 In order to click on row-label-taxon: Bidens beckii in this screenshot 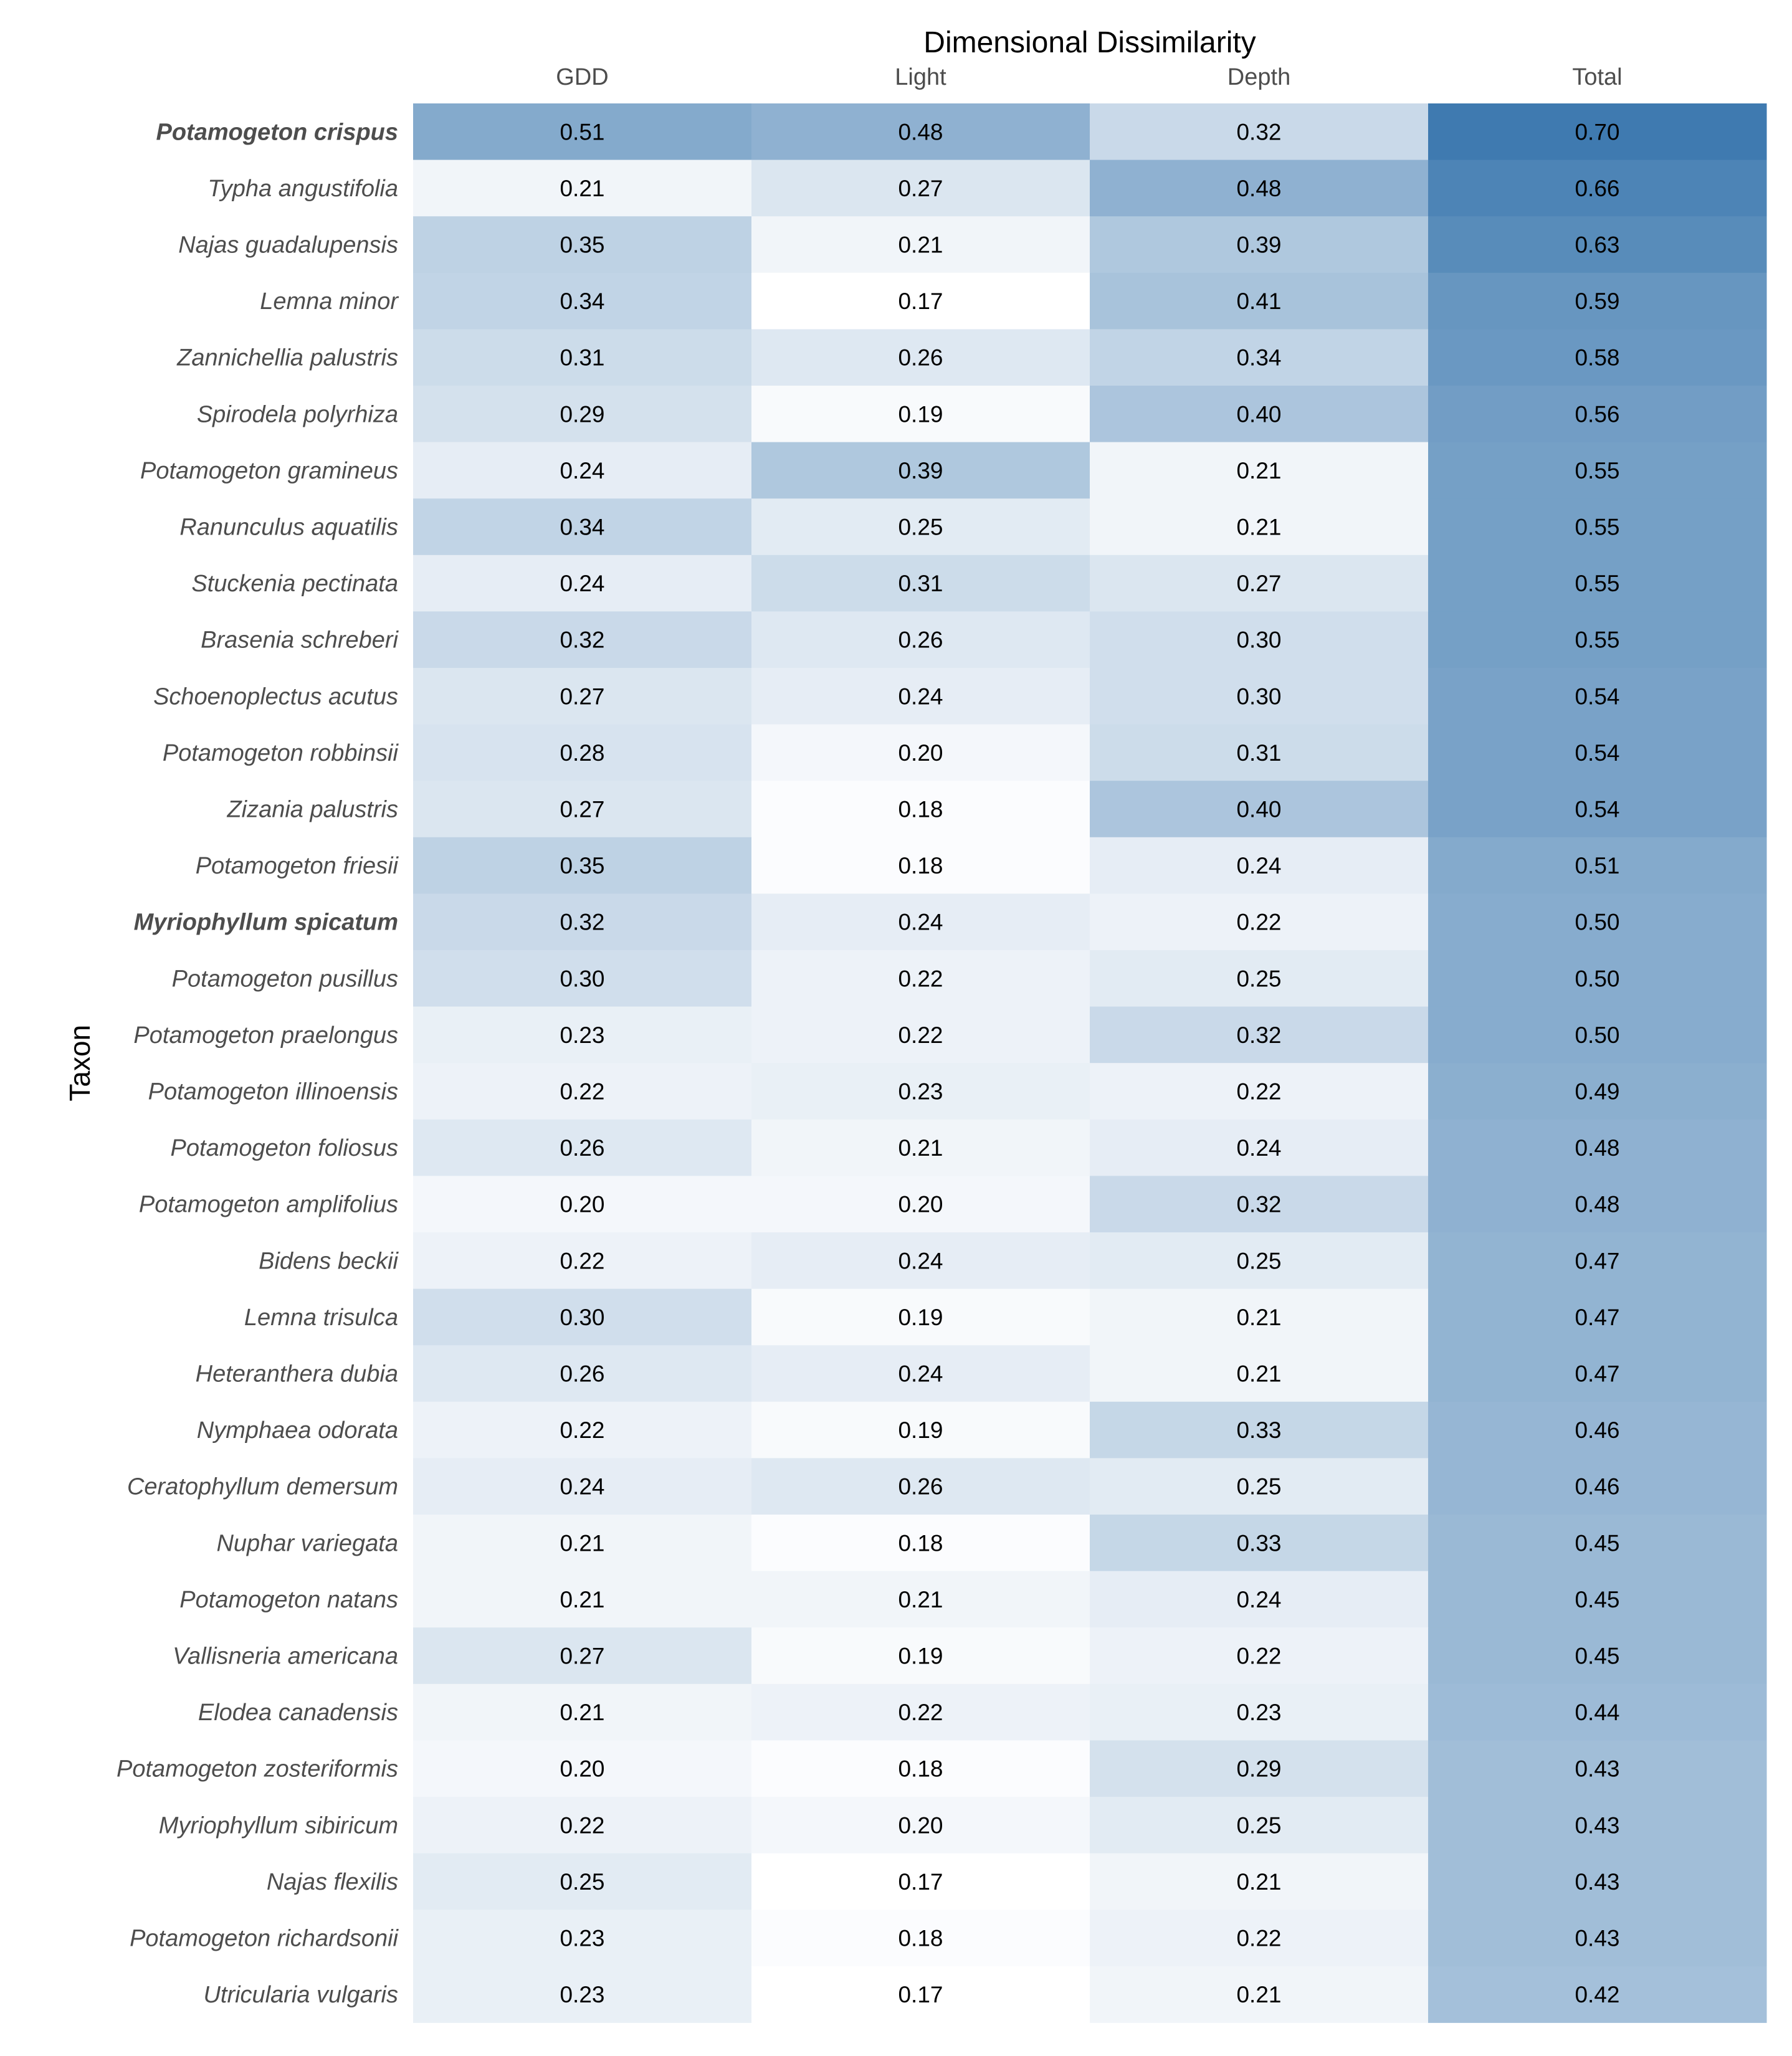, I will do `click(329, 1261)`.